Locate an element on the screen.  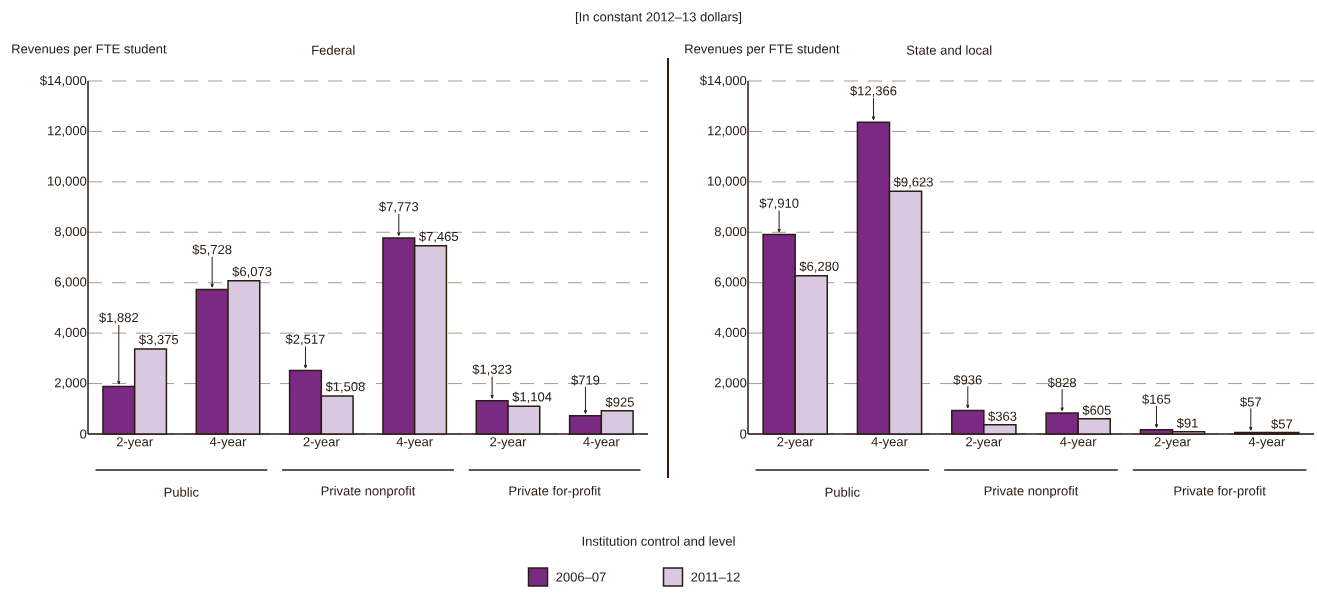
x-axis-title: Institution control and level is located at coordinates (658, 541).